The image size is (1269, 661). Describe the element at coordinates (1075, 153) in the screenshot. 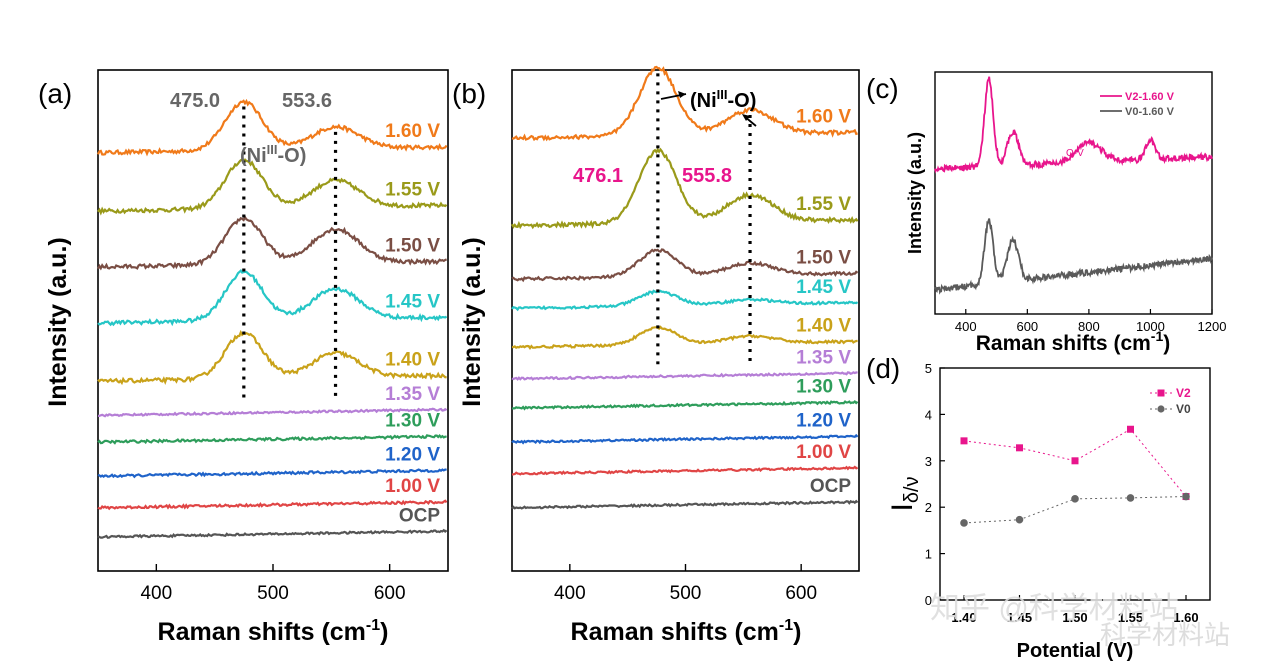

I see `panel-c-annotation: O-V` at that location.